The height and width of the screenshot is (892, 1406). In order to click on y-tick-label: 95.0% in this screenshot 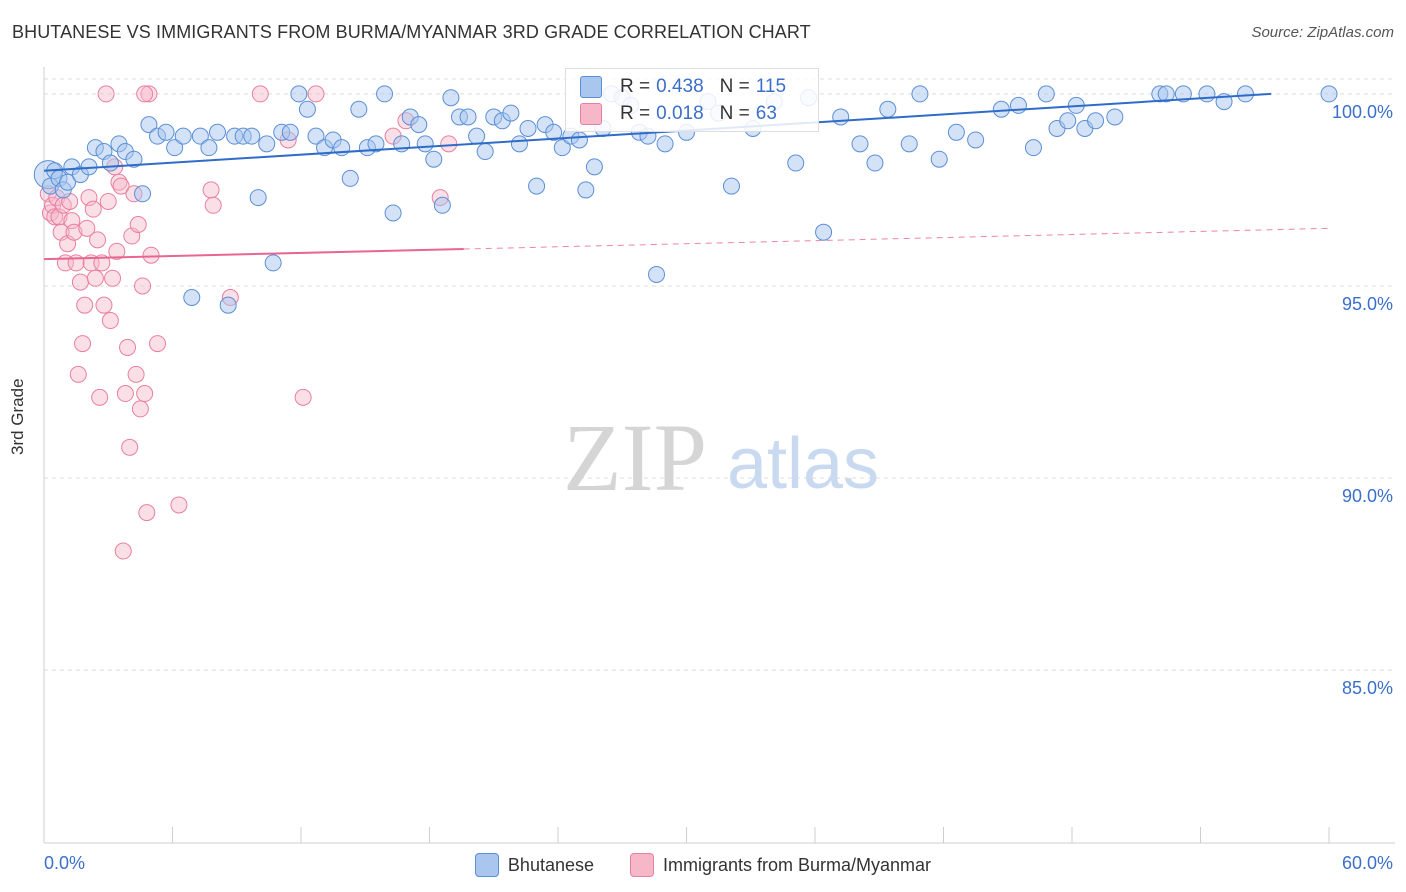, I will do `click(1367, 304)`.